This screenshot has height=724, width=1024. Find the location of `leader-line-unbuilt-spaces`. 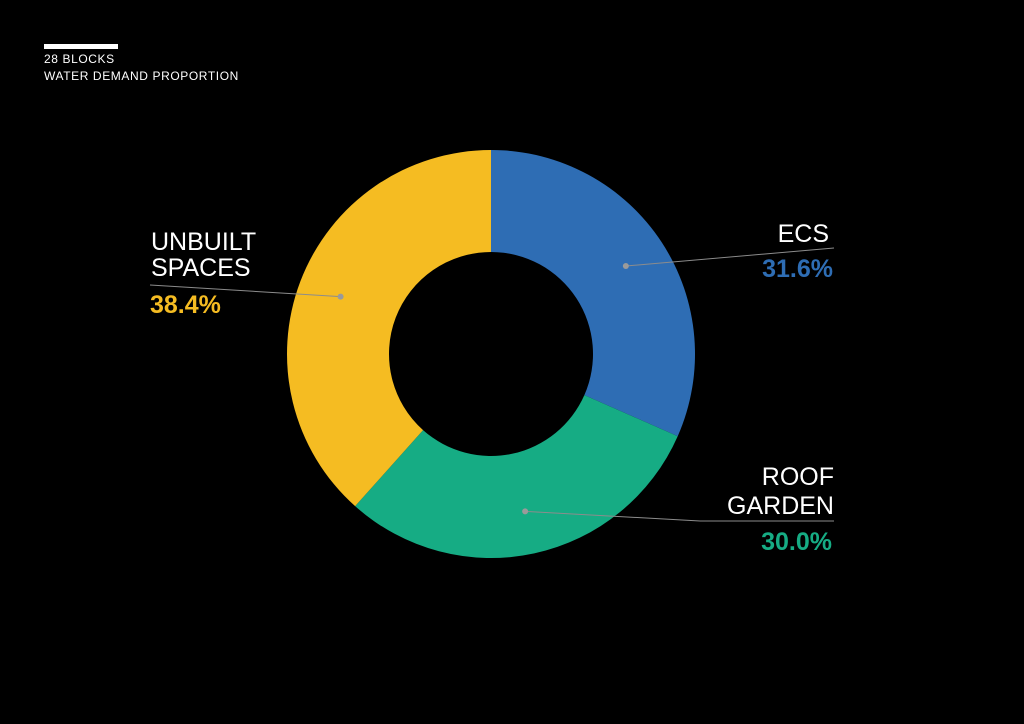

leader-line-unbuilt-spaces is located at coordinates (245, 291).